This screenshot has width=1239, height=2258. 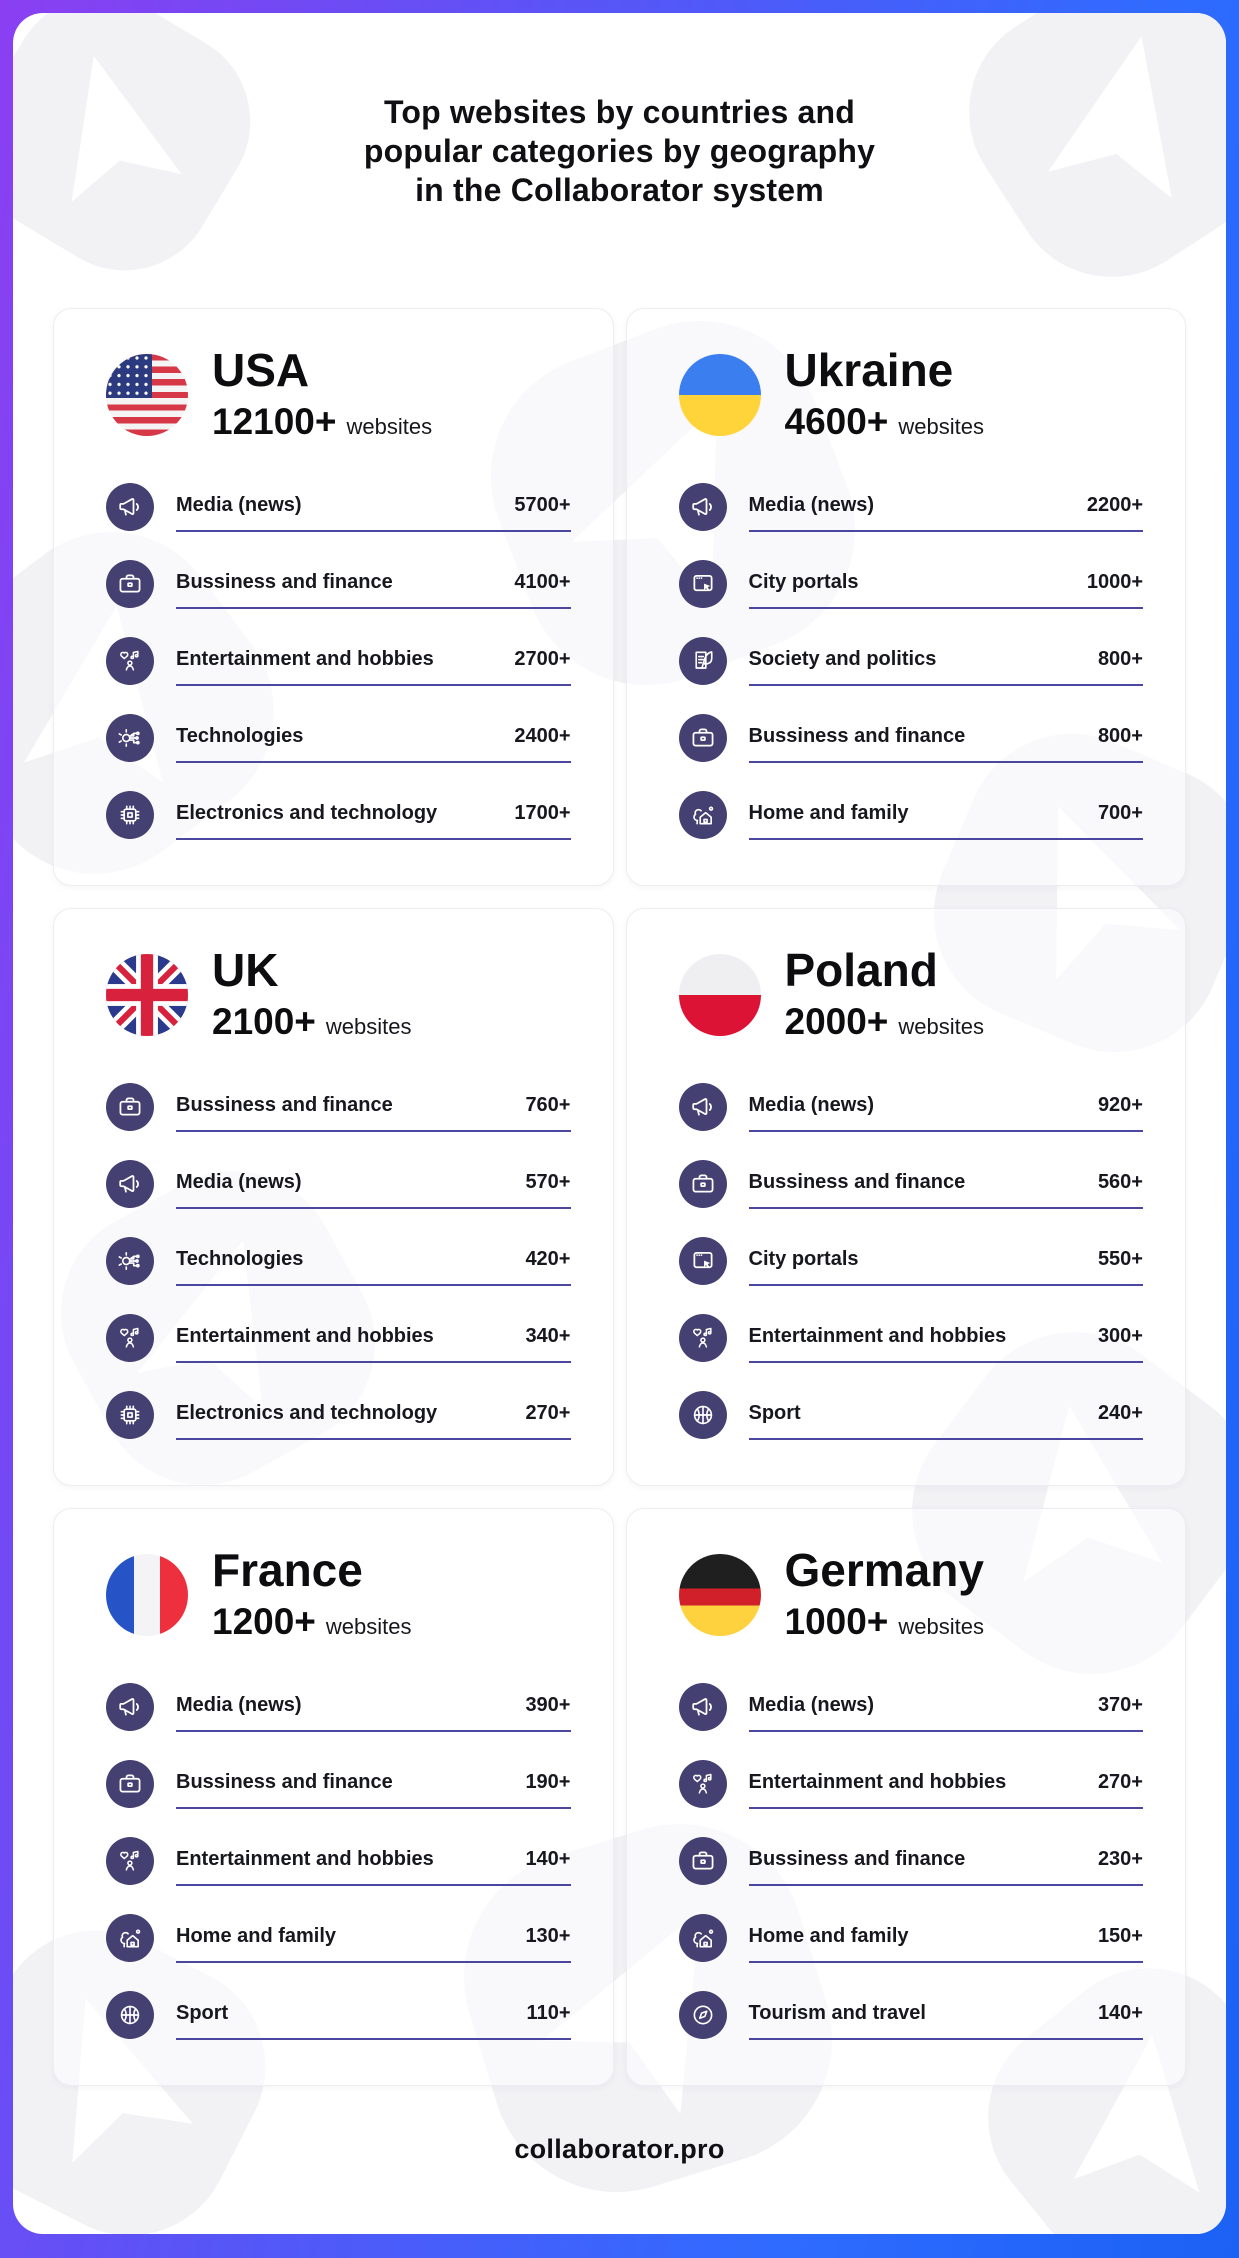 I want to click on category-value: 800+, so click(x=1120, y=735).